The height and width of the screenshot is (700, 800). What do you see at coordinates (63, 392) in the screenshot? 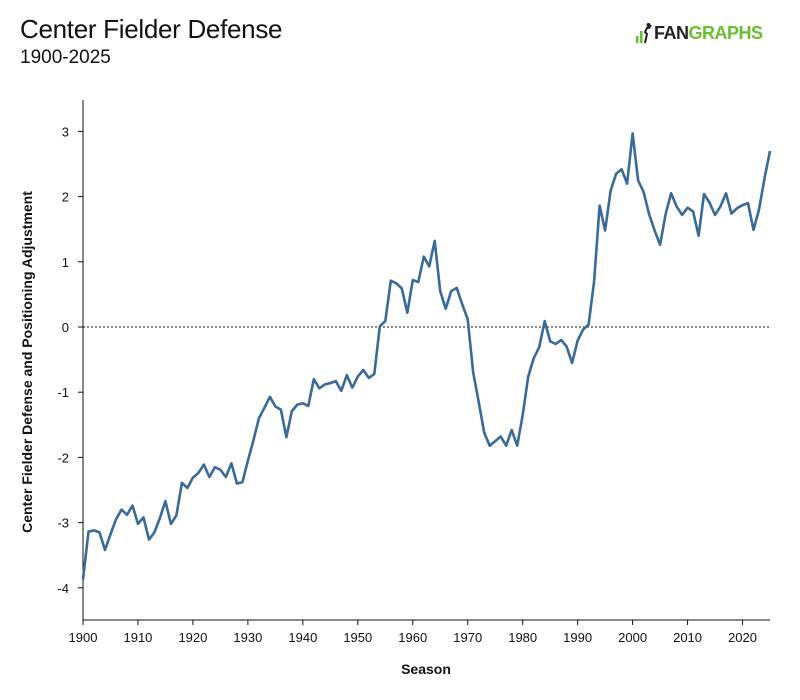
I see `y-tick-label: -1` at bounding box center [63, 392].